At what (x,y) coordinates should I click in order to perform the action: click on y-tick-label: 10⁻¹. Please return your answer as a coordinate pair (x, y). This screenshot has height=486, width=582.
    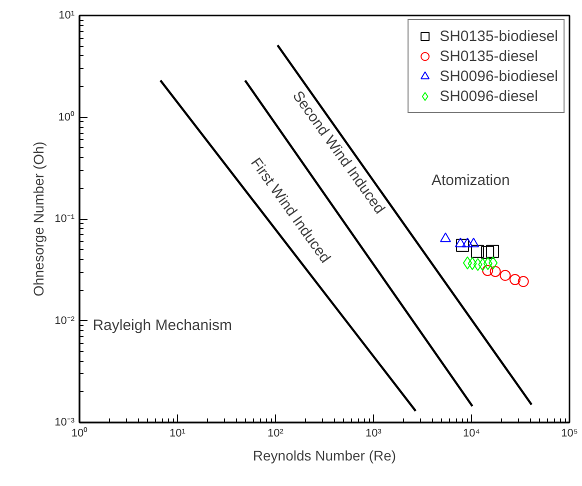
    Looking at the image, I should click on (64, 219).